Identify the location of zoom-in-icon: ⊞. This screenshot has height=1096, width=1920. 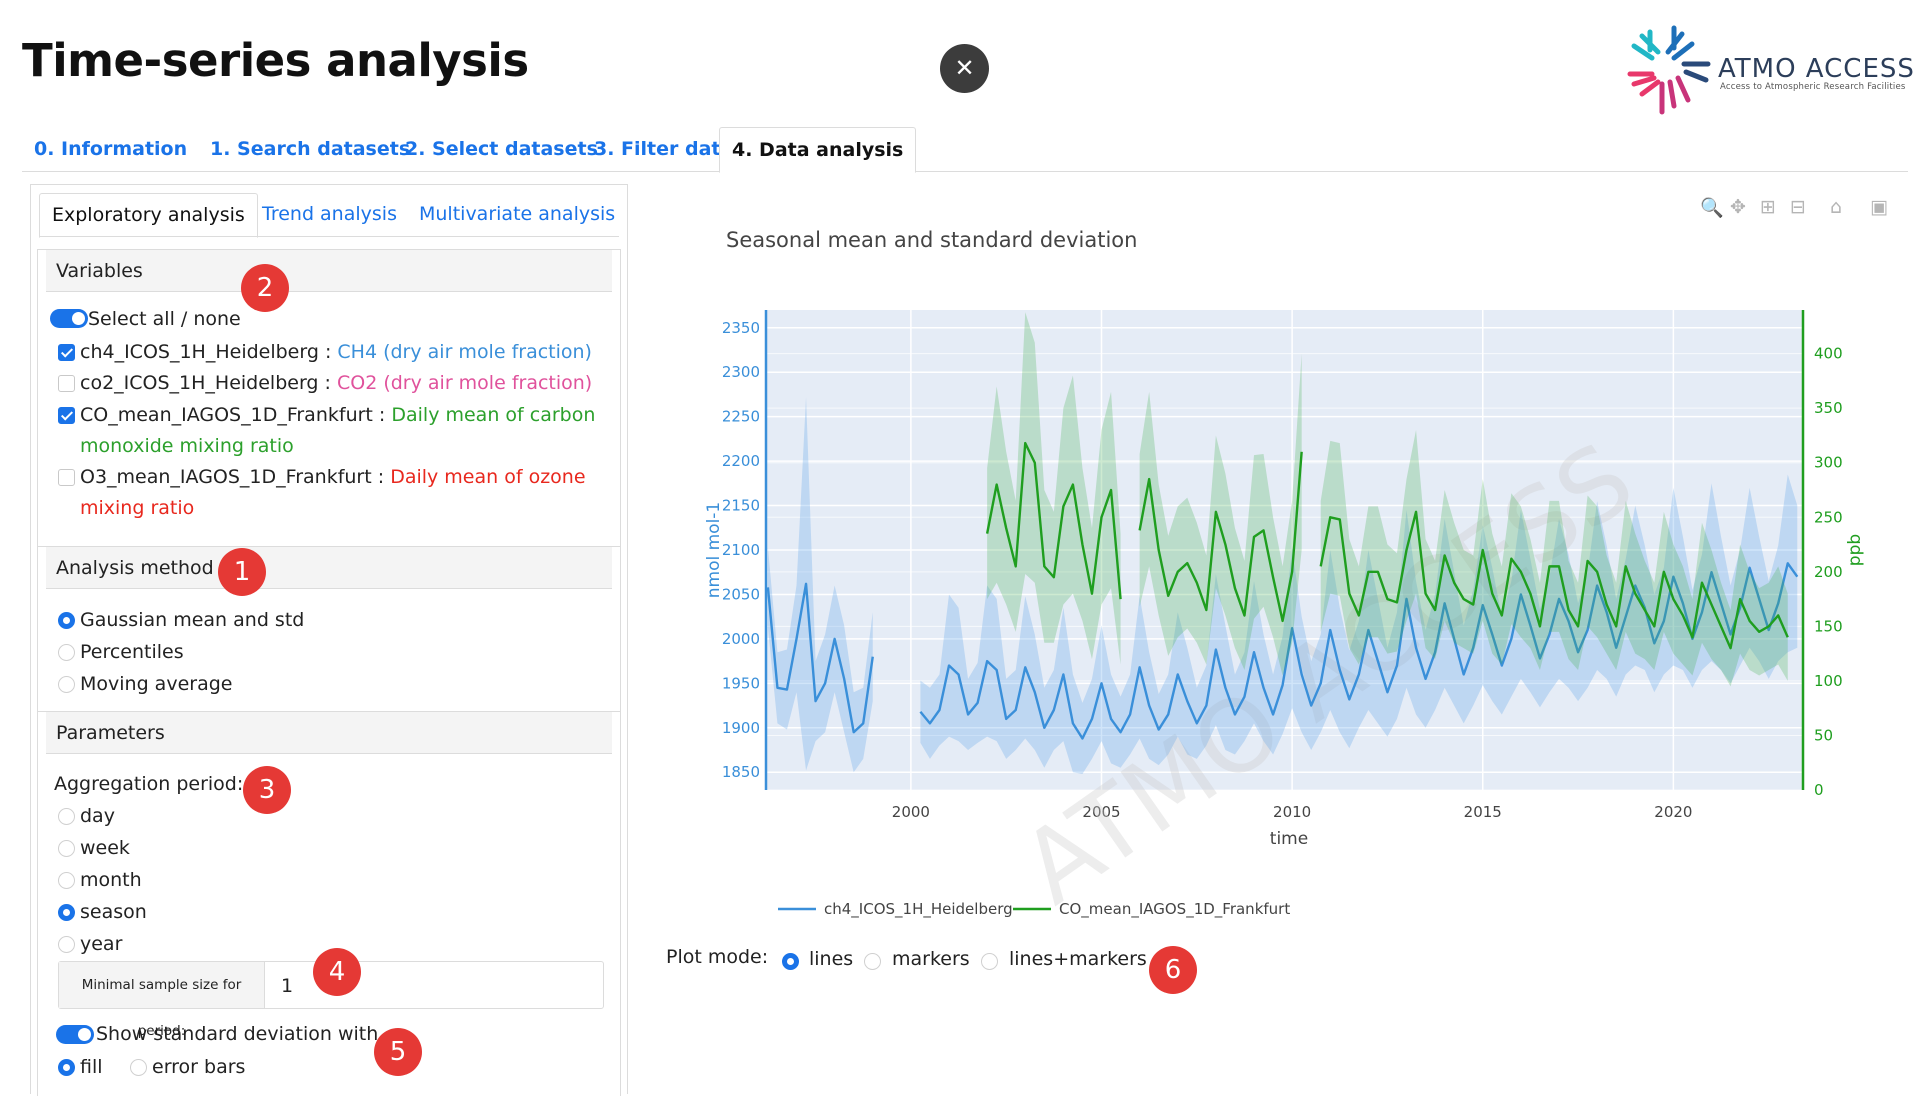
(1768, 207).